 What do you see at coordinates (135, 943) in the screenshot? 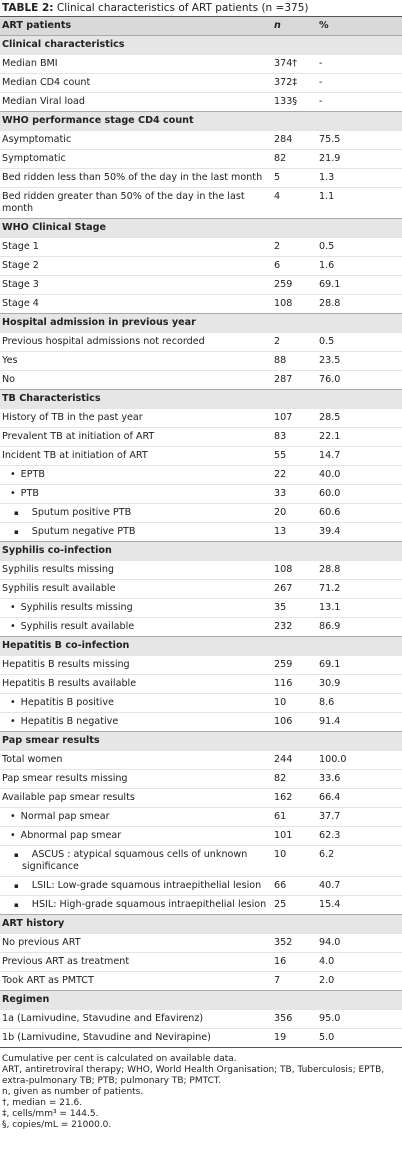
I see `row-label: No previous ART` at bounding box center [135, 943].